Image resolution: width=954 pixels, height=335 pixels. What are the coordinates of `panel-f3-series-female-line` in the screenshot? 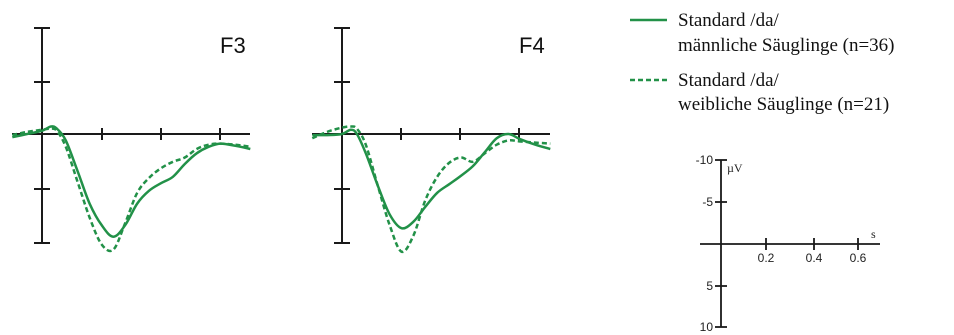 It's located at (131, 190).